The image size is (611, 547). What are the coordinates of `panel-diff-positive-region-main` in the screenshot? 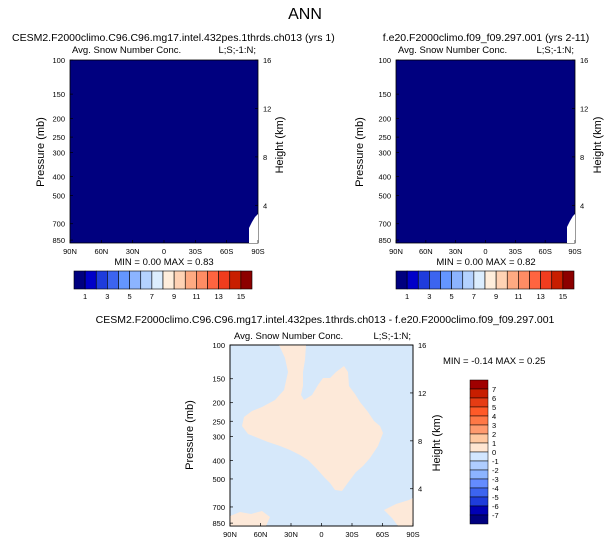 It's located at (312, 418).